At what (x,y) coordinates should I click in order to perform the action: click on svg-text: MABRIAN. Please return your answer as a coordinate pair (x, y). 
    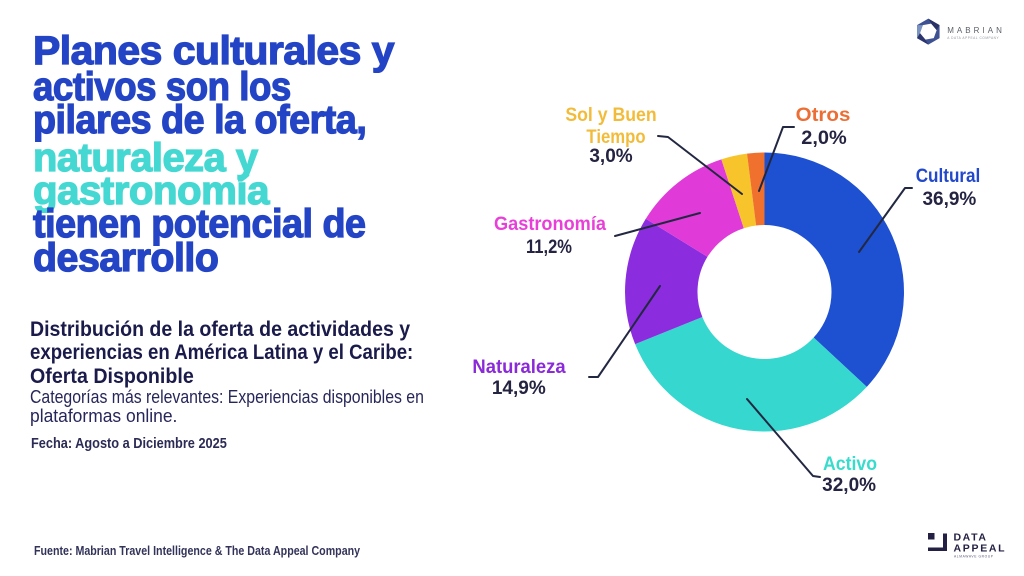
    Looking at the image, I should click on (976, 30).